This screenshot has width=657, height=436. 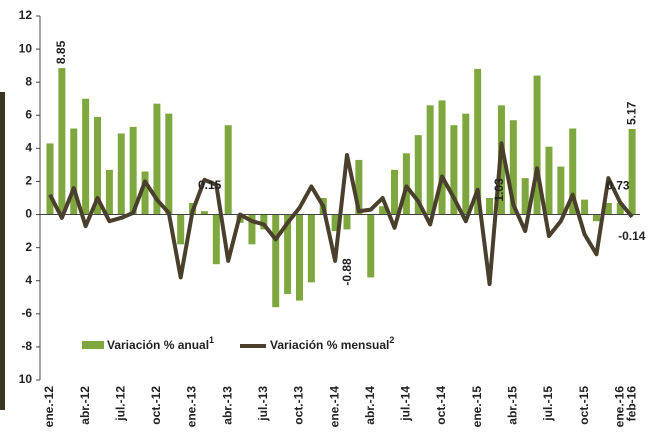 What do you see at coordinates (2, 251) in the screenshot?
I see `edge-bar` at bounding box center [2, 251].